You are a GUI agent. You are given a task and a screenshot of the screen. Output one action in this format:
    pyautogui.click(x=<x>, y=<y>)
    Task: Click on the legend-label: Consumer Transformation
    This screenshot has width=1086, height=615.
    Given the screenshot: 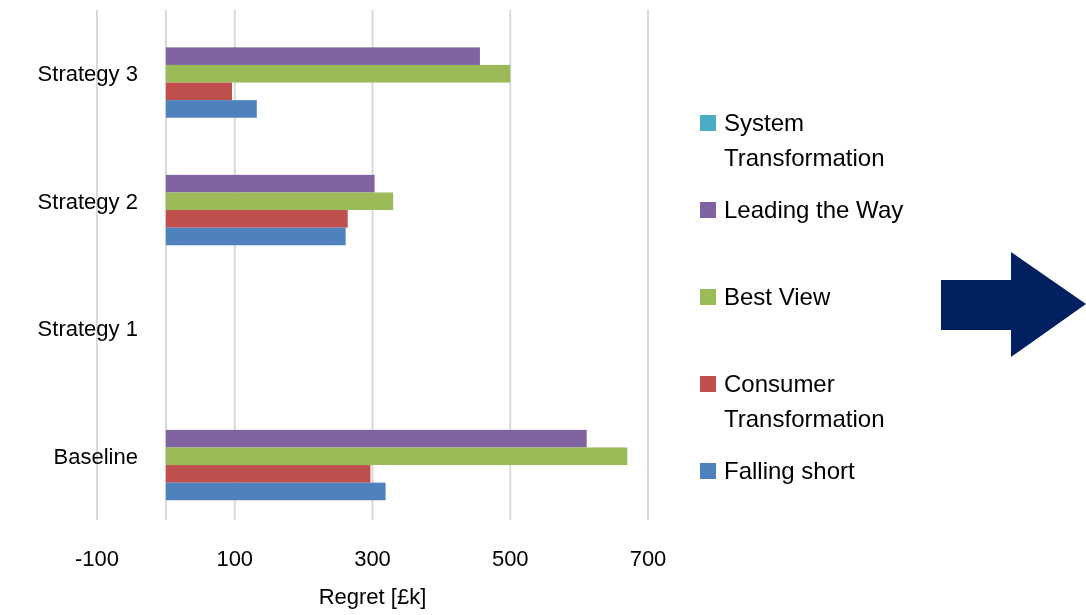 What is the action you would take?
    pyautogui.click(x=804, y=401)
    